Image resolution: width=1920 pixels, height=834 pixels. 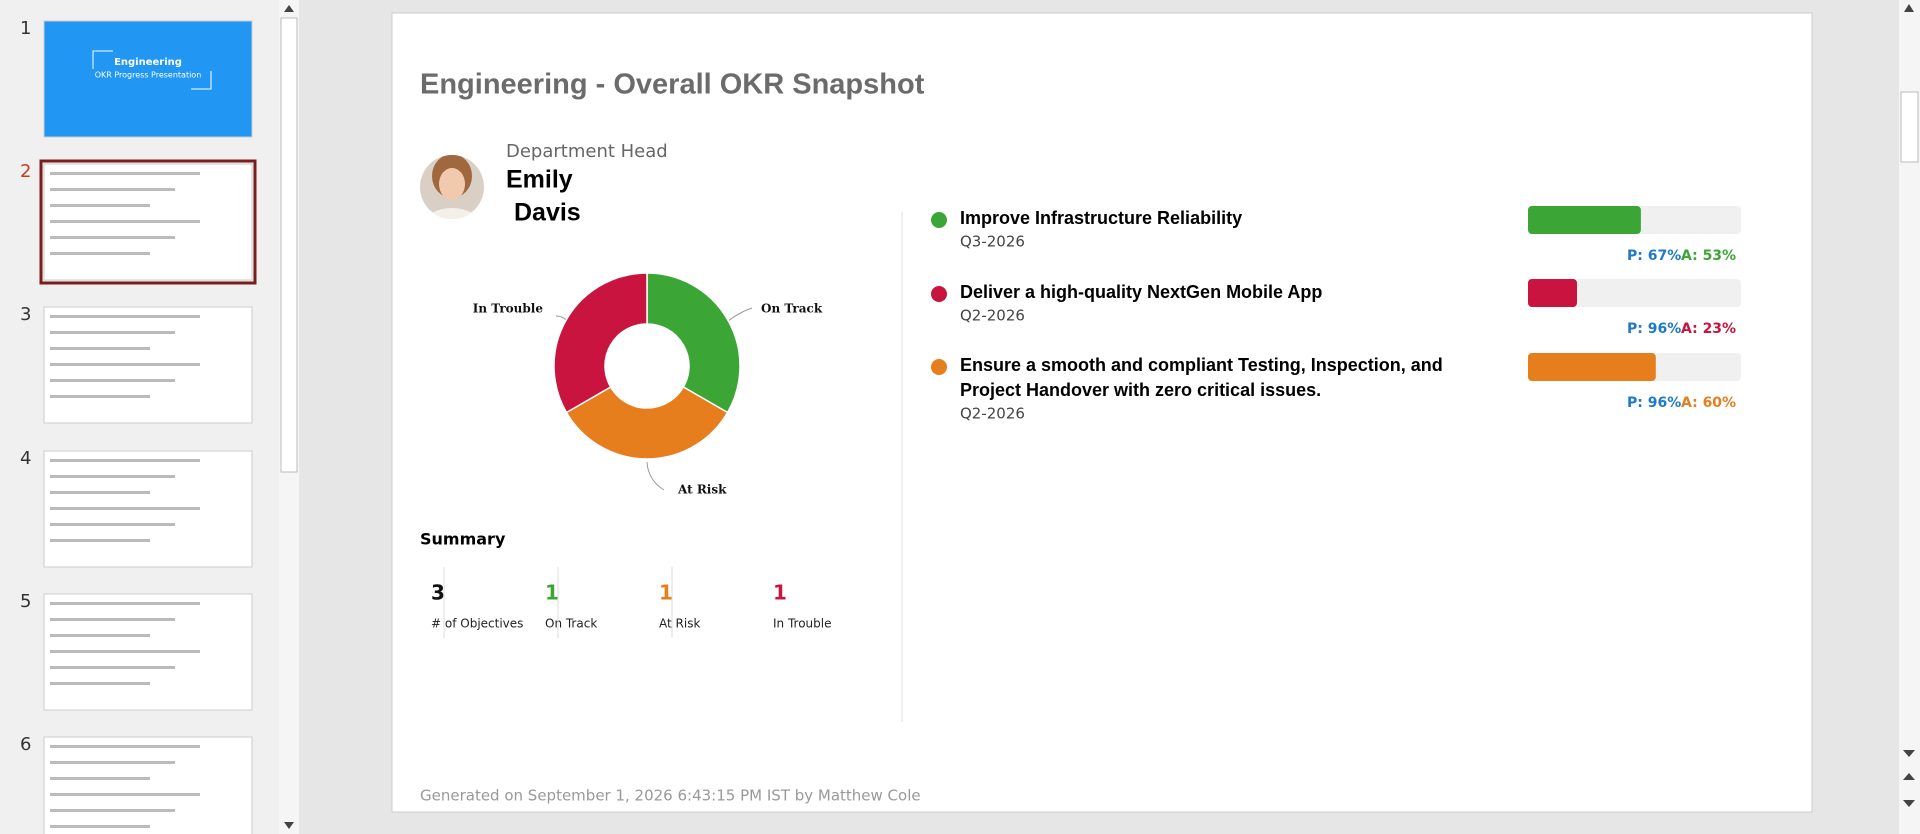 I want to click on slide-number: 3, so click(x=25, y=314).